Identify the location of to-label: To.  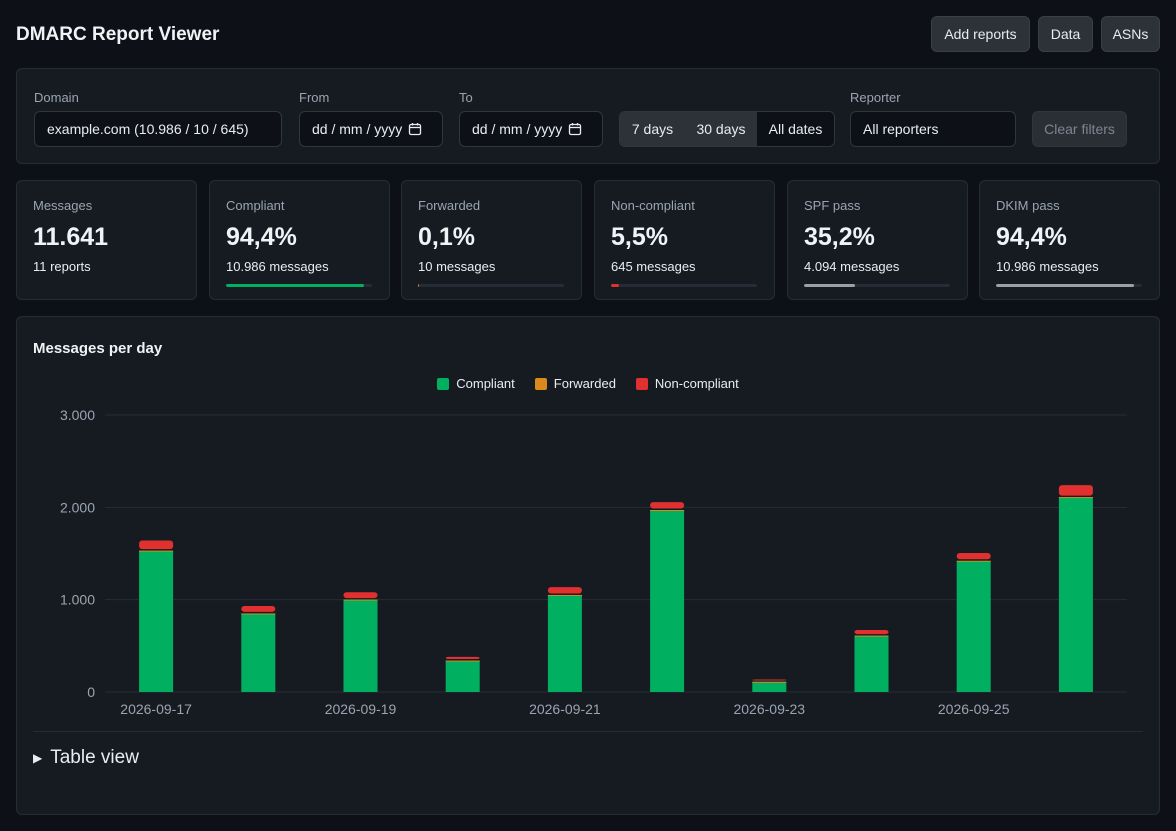
(466, 97).